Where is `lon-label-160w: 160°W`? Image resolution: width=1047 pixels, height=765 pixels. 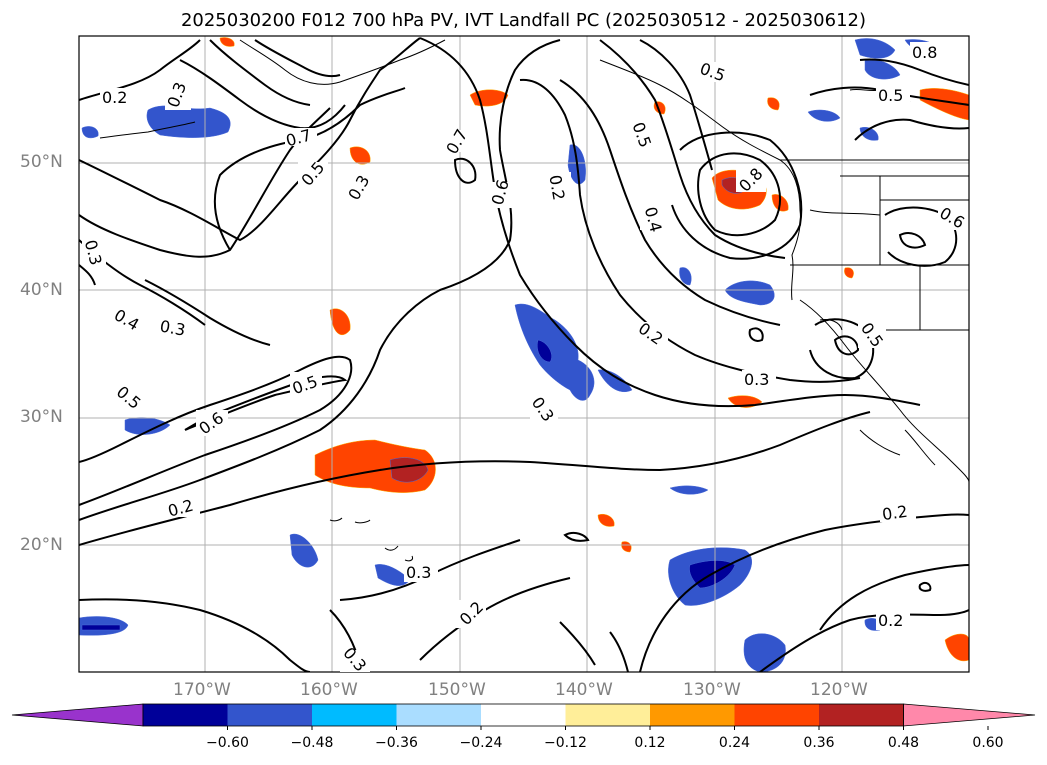 lon-label-160w: 160°W is located at coordinates (329, 690).